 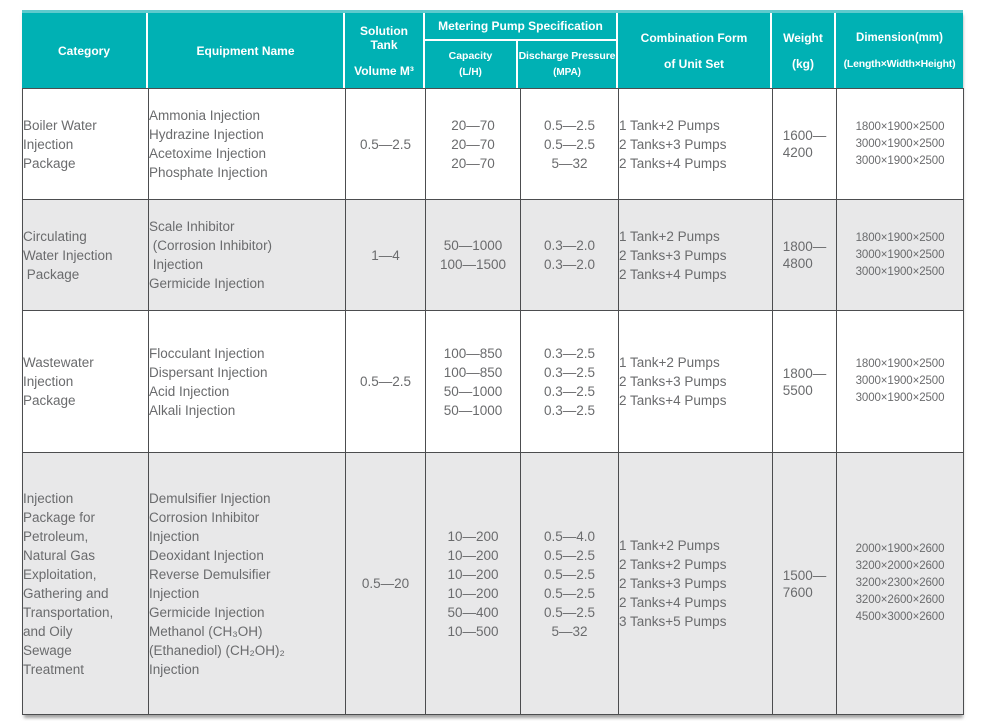 What do you see at coordinates (569, 245) in the screenshot?
I see `discharge-line: 0.3—2.0` at bounding box center [569, 245].